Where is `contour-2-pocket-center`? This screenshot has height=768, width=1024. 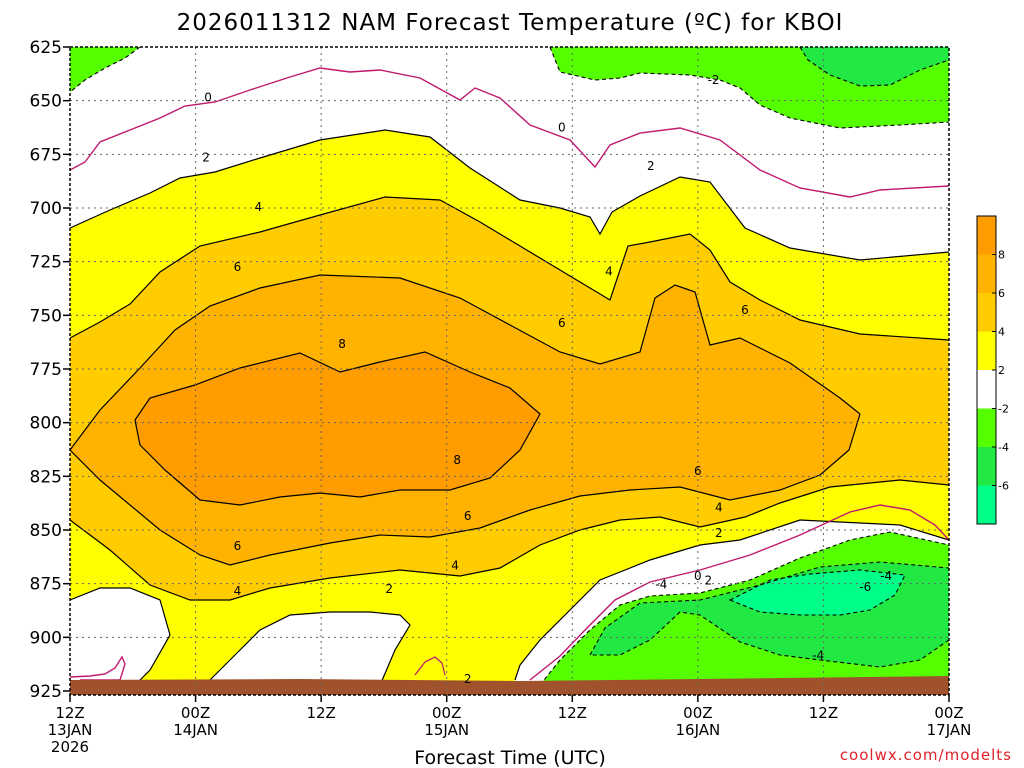 contour-2-pocket-center is located at coordinates (305, 651).